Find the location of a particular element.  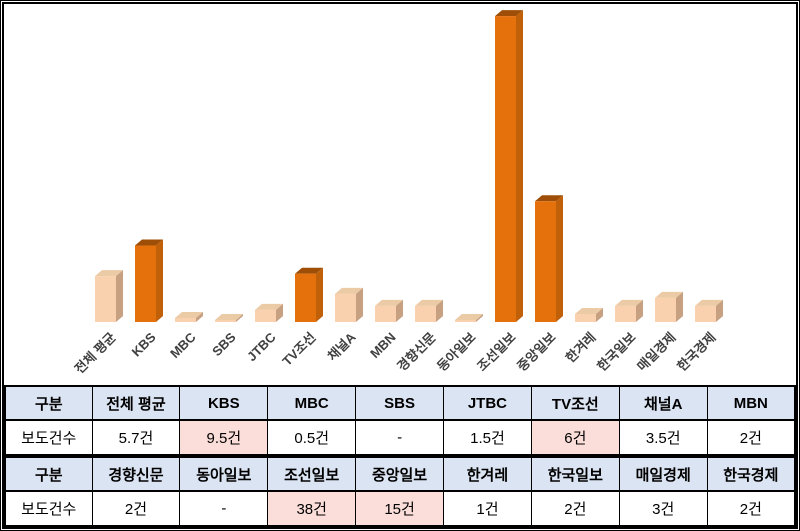

category-label: 한국일보 is located at coordinates (616, 351).